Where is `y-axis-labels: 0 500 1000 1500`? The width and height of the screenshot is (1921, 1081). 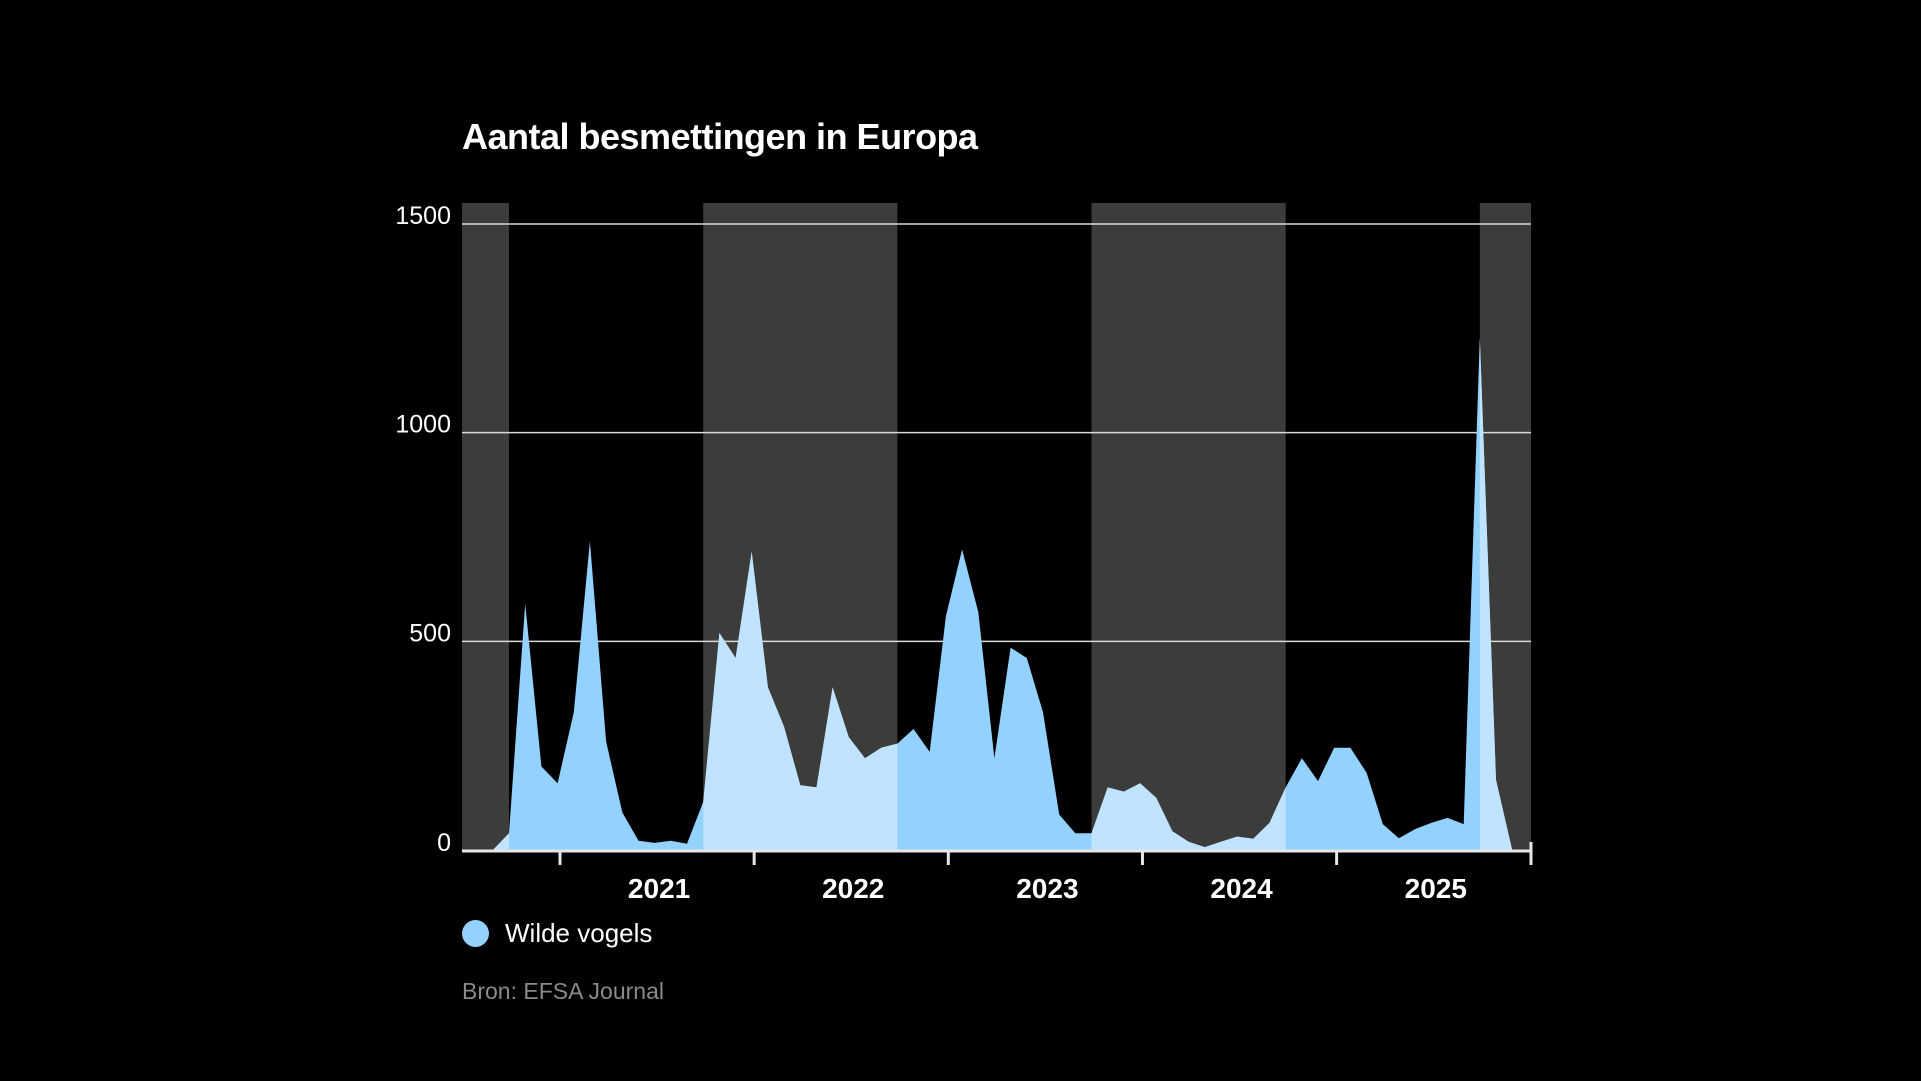 y-axis-labels: 0 500 1000 1500 is located at coordinates (423, 529).